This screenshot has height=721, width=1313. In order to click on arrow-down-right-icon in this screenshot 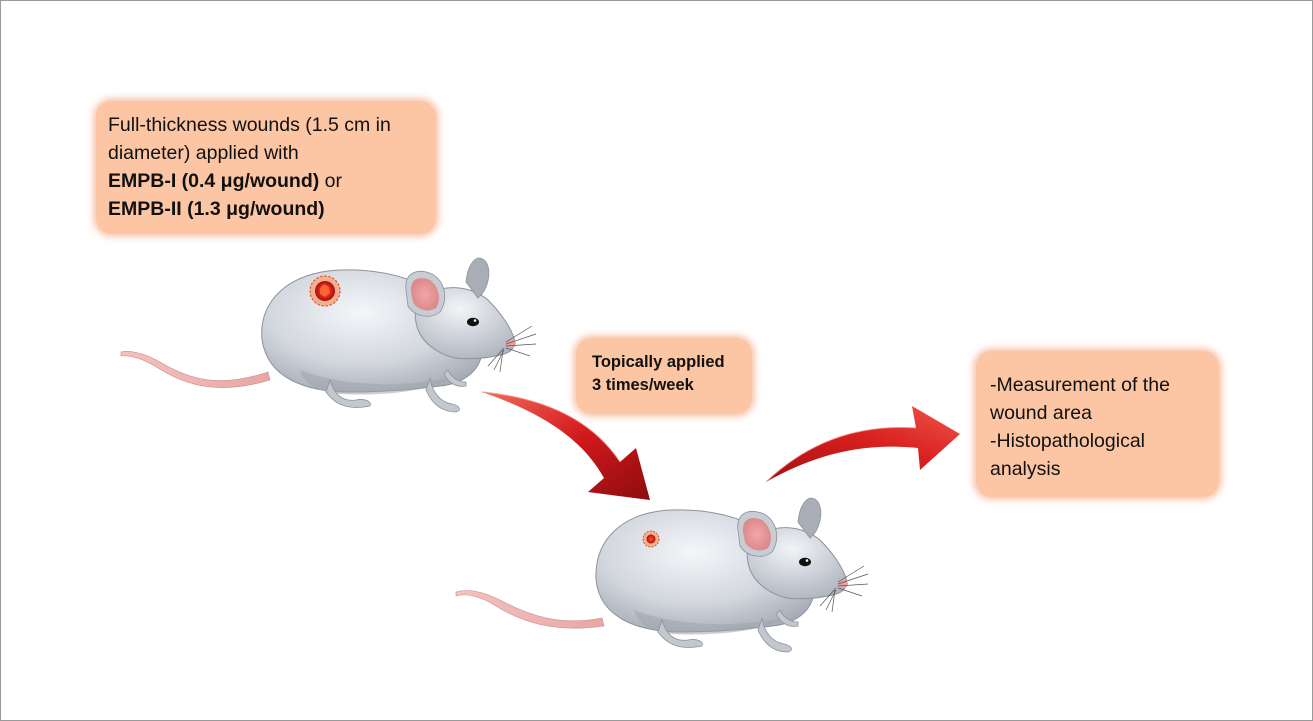, I will do `click(565, 445)`.